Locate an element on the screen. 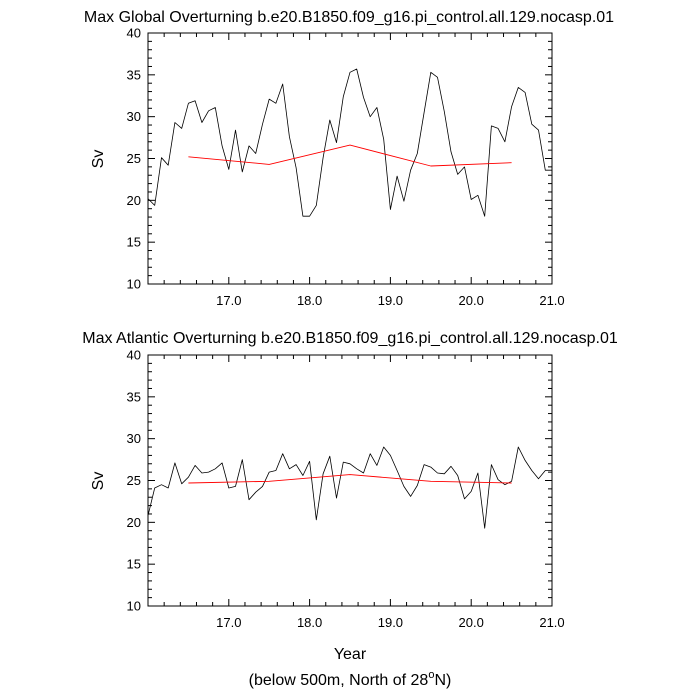 This screenshot has height=700, width=700. footnote-prefix: (below 500m, North of 28 is located at coordinates (339, 680).